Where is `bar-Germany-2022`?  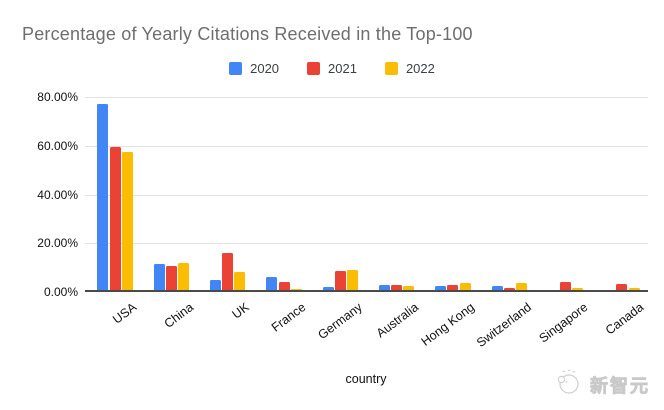 bar-Germany-2022 is located at coordinates (353, 279).